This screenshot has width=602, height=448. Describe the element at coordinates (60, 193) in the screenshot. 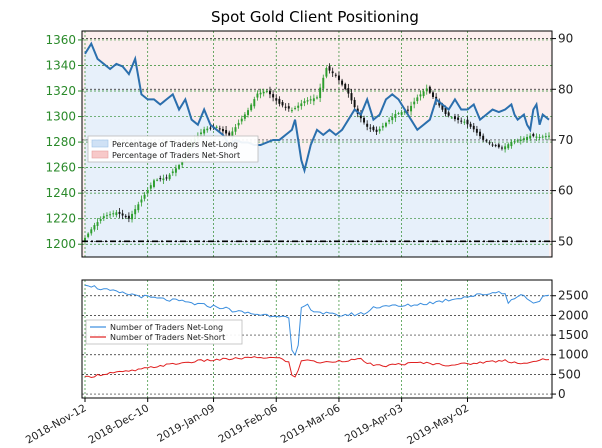

I see `left-tick-label: 1240` at that location.